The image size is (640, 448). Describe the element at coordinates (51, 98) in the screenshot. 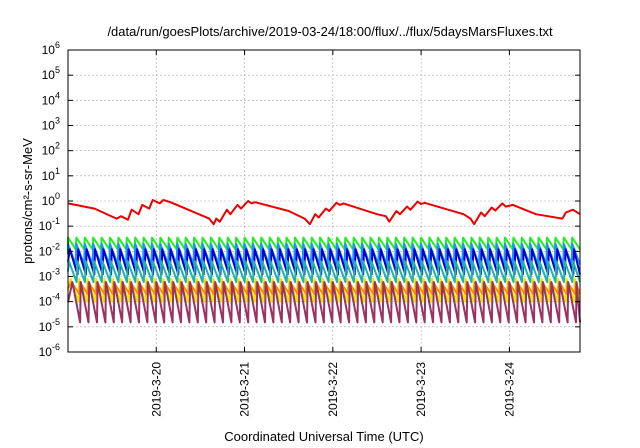

I see `y-tick-label: 10⁴` at that location.